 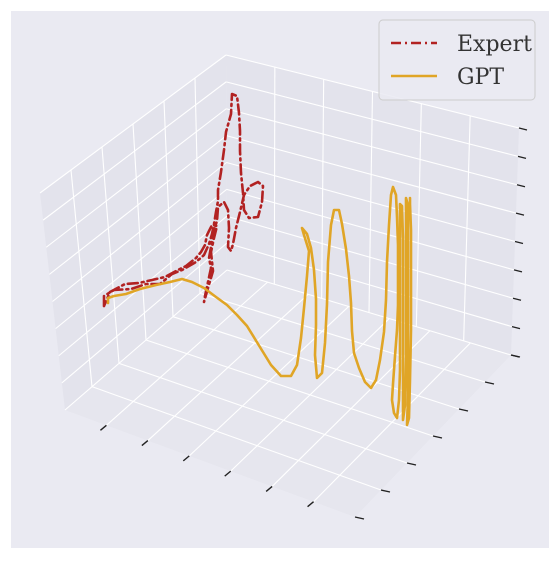 I want to click on legend: Expert GPT, so click(x=457, y=60).